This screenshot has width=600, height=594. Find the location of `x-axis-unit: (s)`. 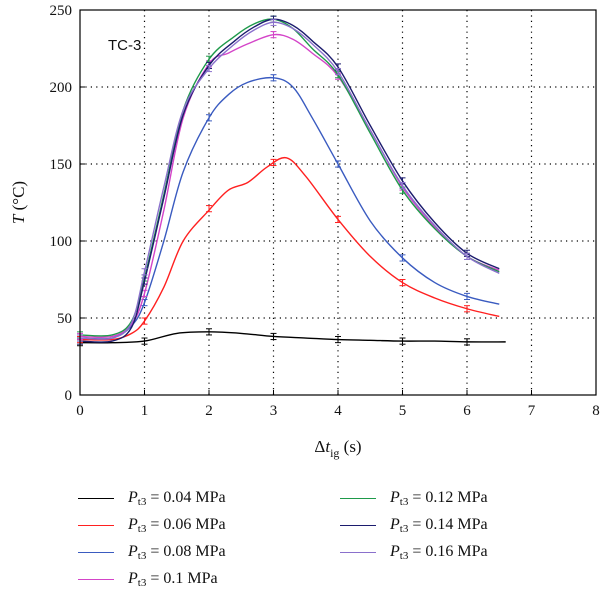

x-axis-unit: (s) is located at coordinates (350, 446).